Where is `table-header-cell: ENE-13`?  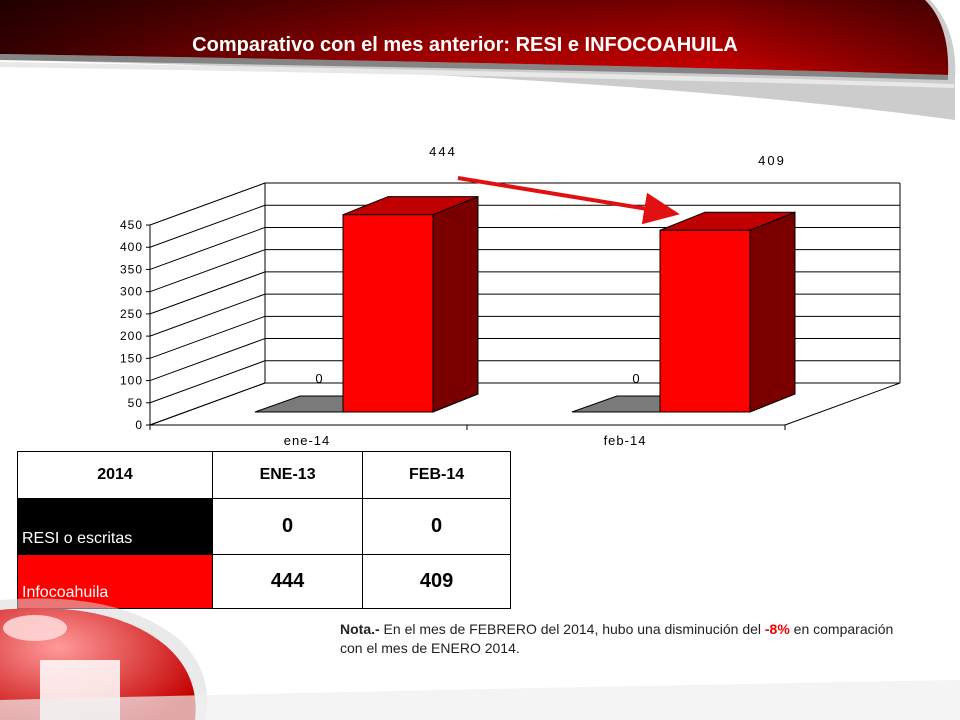 table-header-cell: ENE-13 is located at coordinates (287, 475).